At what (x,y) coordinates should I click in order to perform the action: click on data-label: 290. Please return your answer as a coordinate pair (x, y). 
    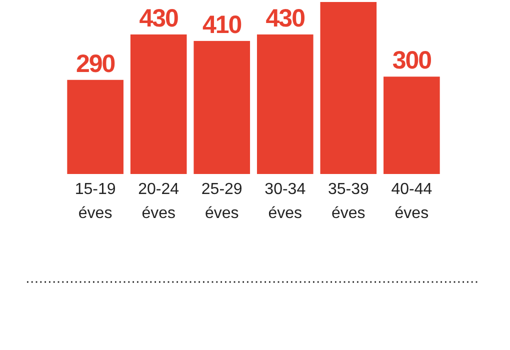
    Looking at the image, I should click on (95, 64).